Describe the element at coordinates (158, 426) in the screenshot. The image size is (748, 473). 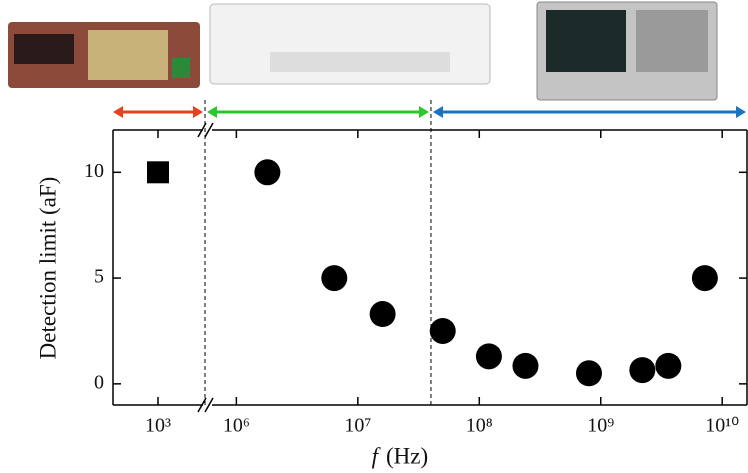
I see `x-tick-label: 10³` at that location.